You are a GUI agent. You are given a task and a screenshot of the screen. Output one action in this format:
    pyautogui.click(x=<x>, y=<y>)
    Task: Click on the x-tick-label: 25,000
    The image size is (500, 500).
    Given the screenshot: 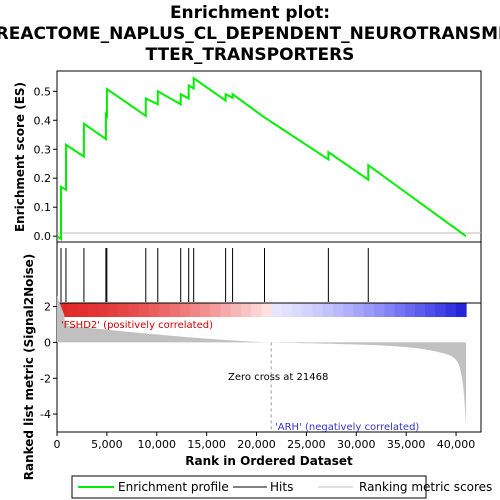 What is the action you would take?
    pyautogui.click(x=306, y=444)
    